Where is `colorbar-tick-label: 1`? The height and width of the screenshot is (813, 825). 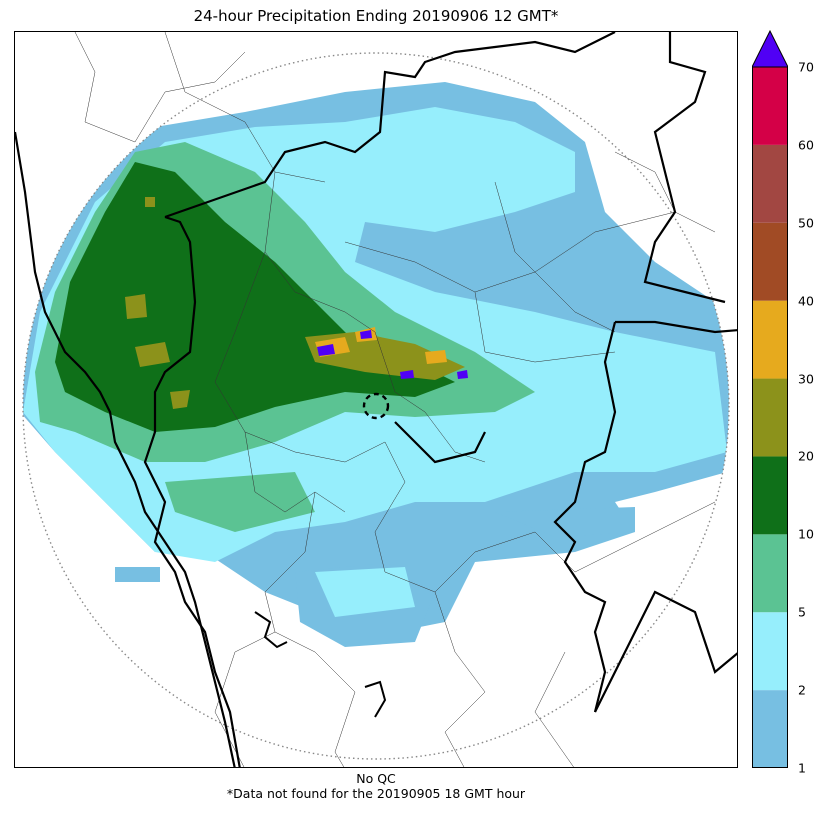 colorbar-tick-label: 1 is located at coordinates (802, 768).